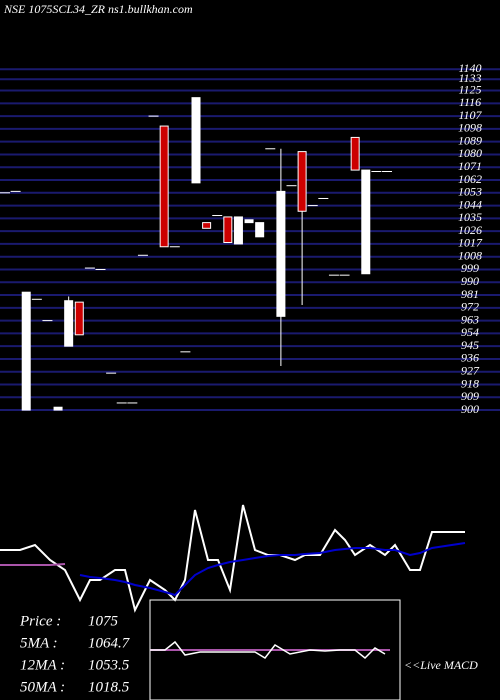 The height and width of the screenshot is (700, 500). What do you see at coordinates (470, 281) in the screenshot?
I see `y-tick-label: 990` at bounding box center [470, 281].